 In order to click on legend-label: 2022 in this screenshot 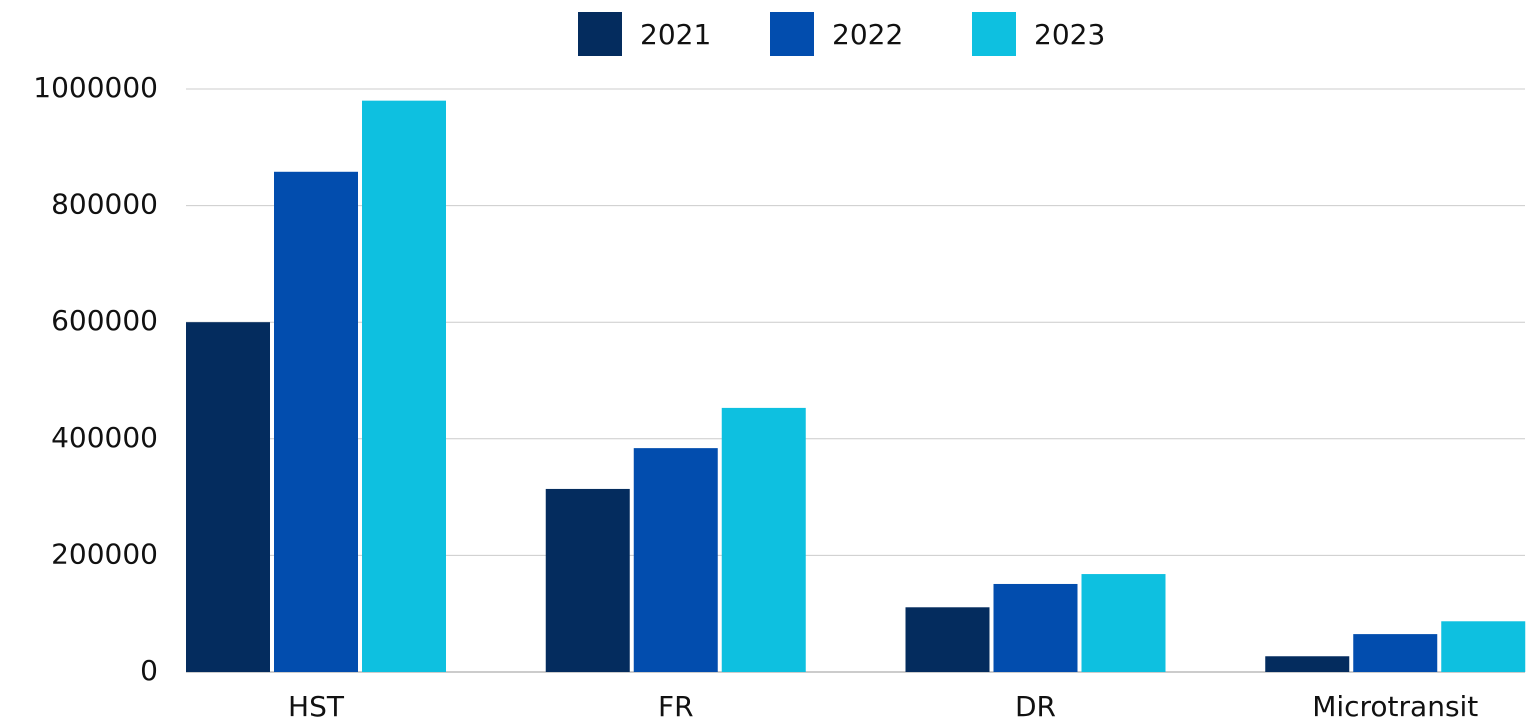, I will do `click(867, 34)`.